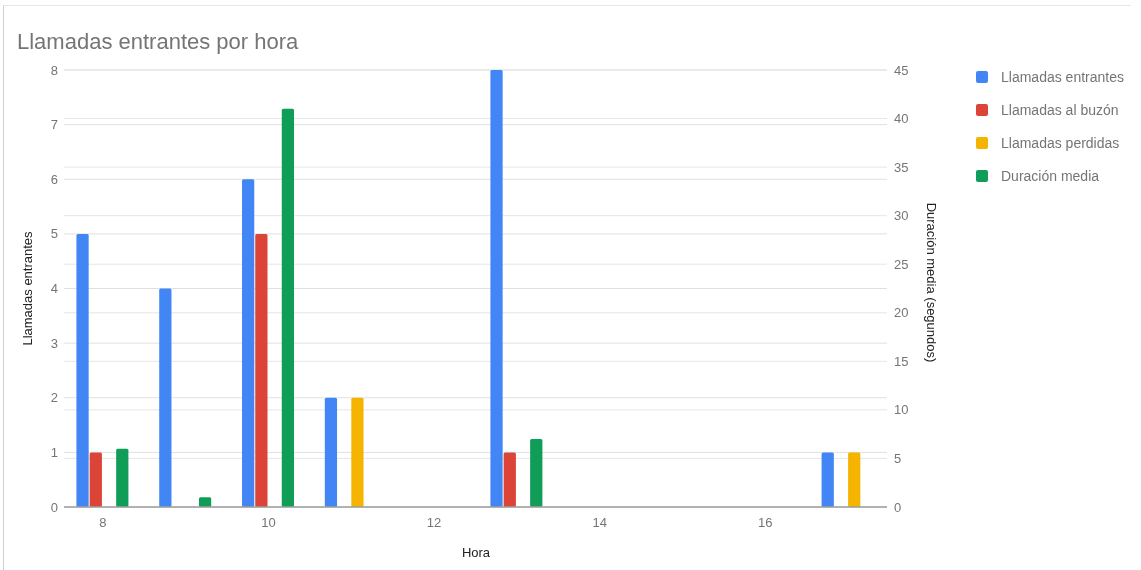  Describe the element at coordinates (54, 507) in the screenshot. I see `y-tick-label: 0` at that location.